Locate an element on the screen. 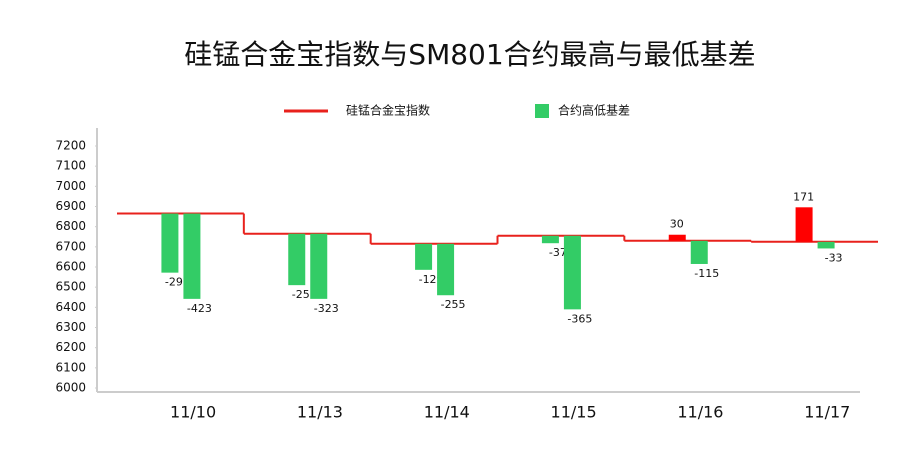 This screenshot has width=900, height=456. y-tick-label: 6100 is located at coordinates (70, 367).